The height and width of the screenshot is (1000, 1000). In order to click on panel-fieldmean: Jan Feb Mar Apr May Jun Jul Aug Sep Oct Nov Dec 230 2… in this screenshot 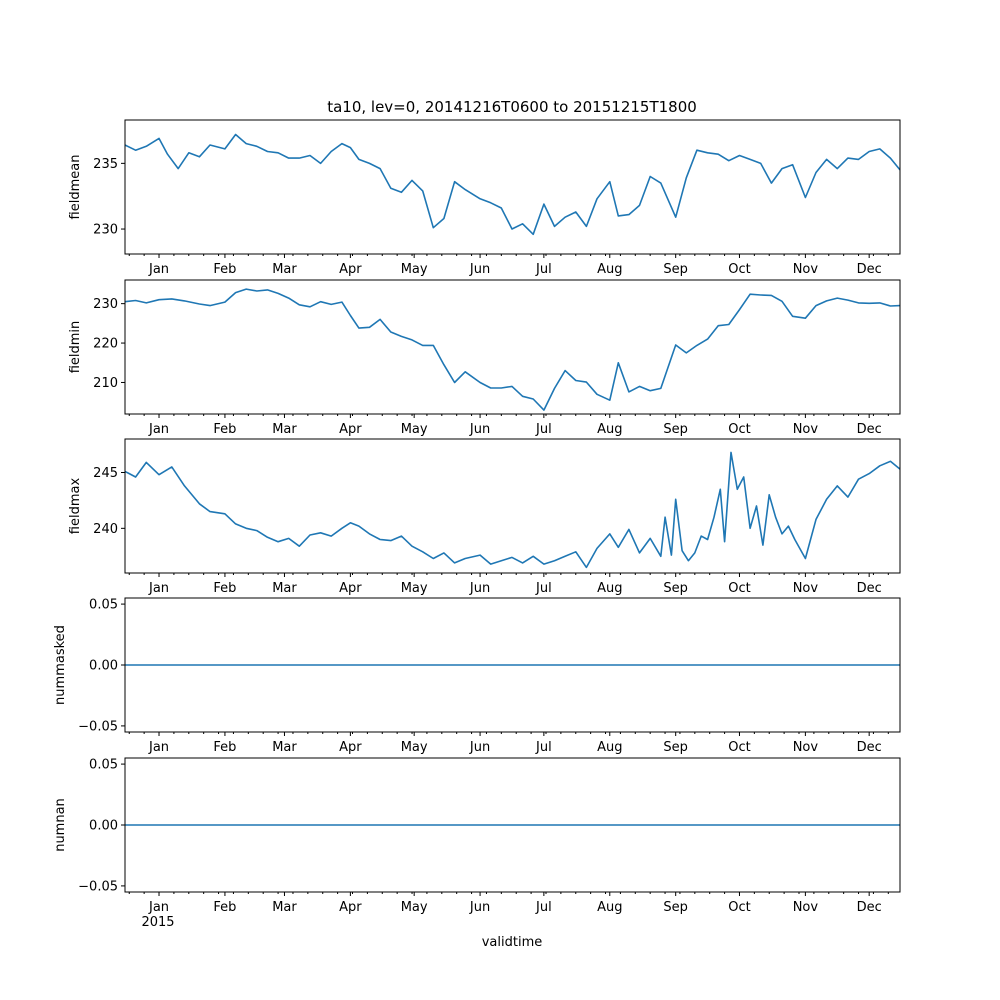, I will do `click(484, 198)`.